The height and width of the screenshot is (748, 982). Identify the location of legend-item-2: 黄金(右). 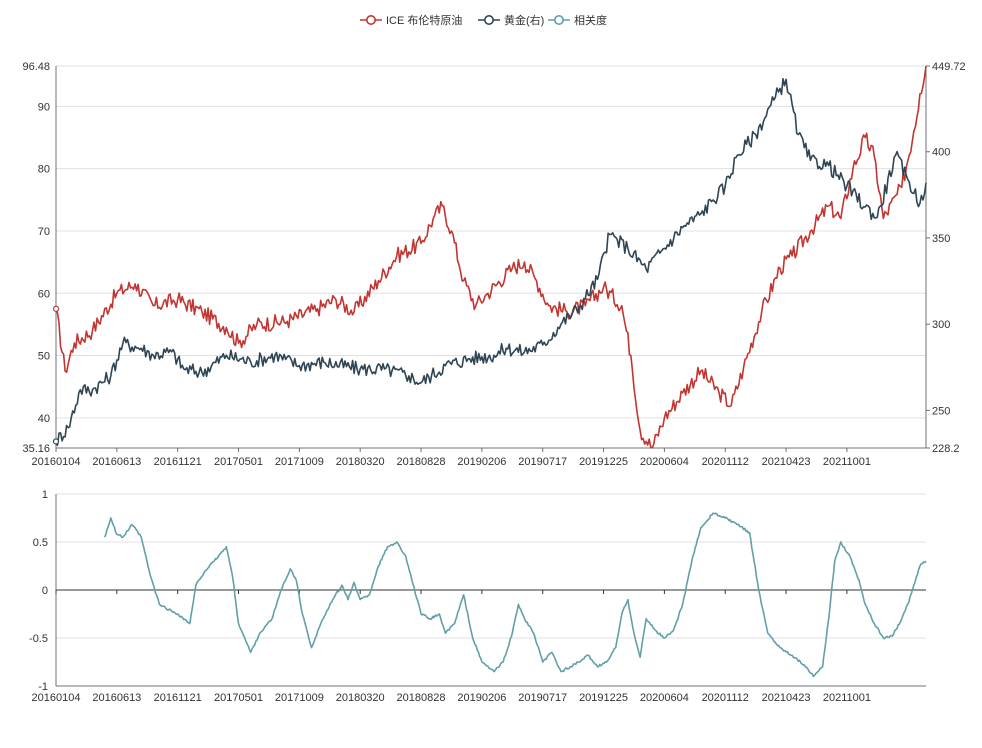
(511, 20).